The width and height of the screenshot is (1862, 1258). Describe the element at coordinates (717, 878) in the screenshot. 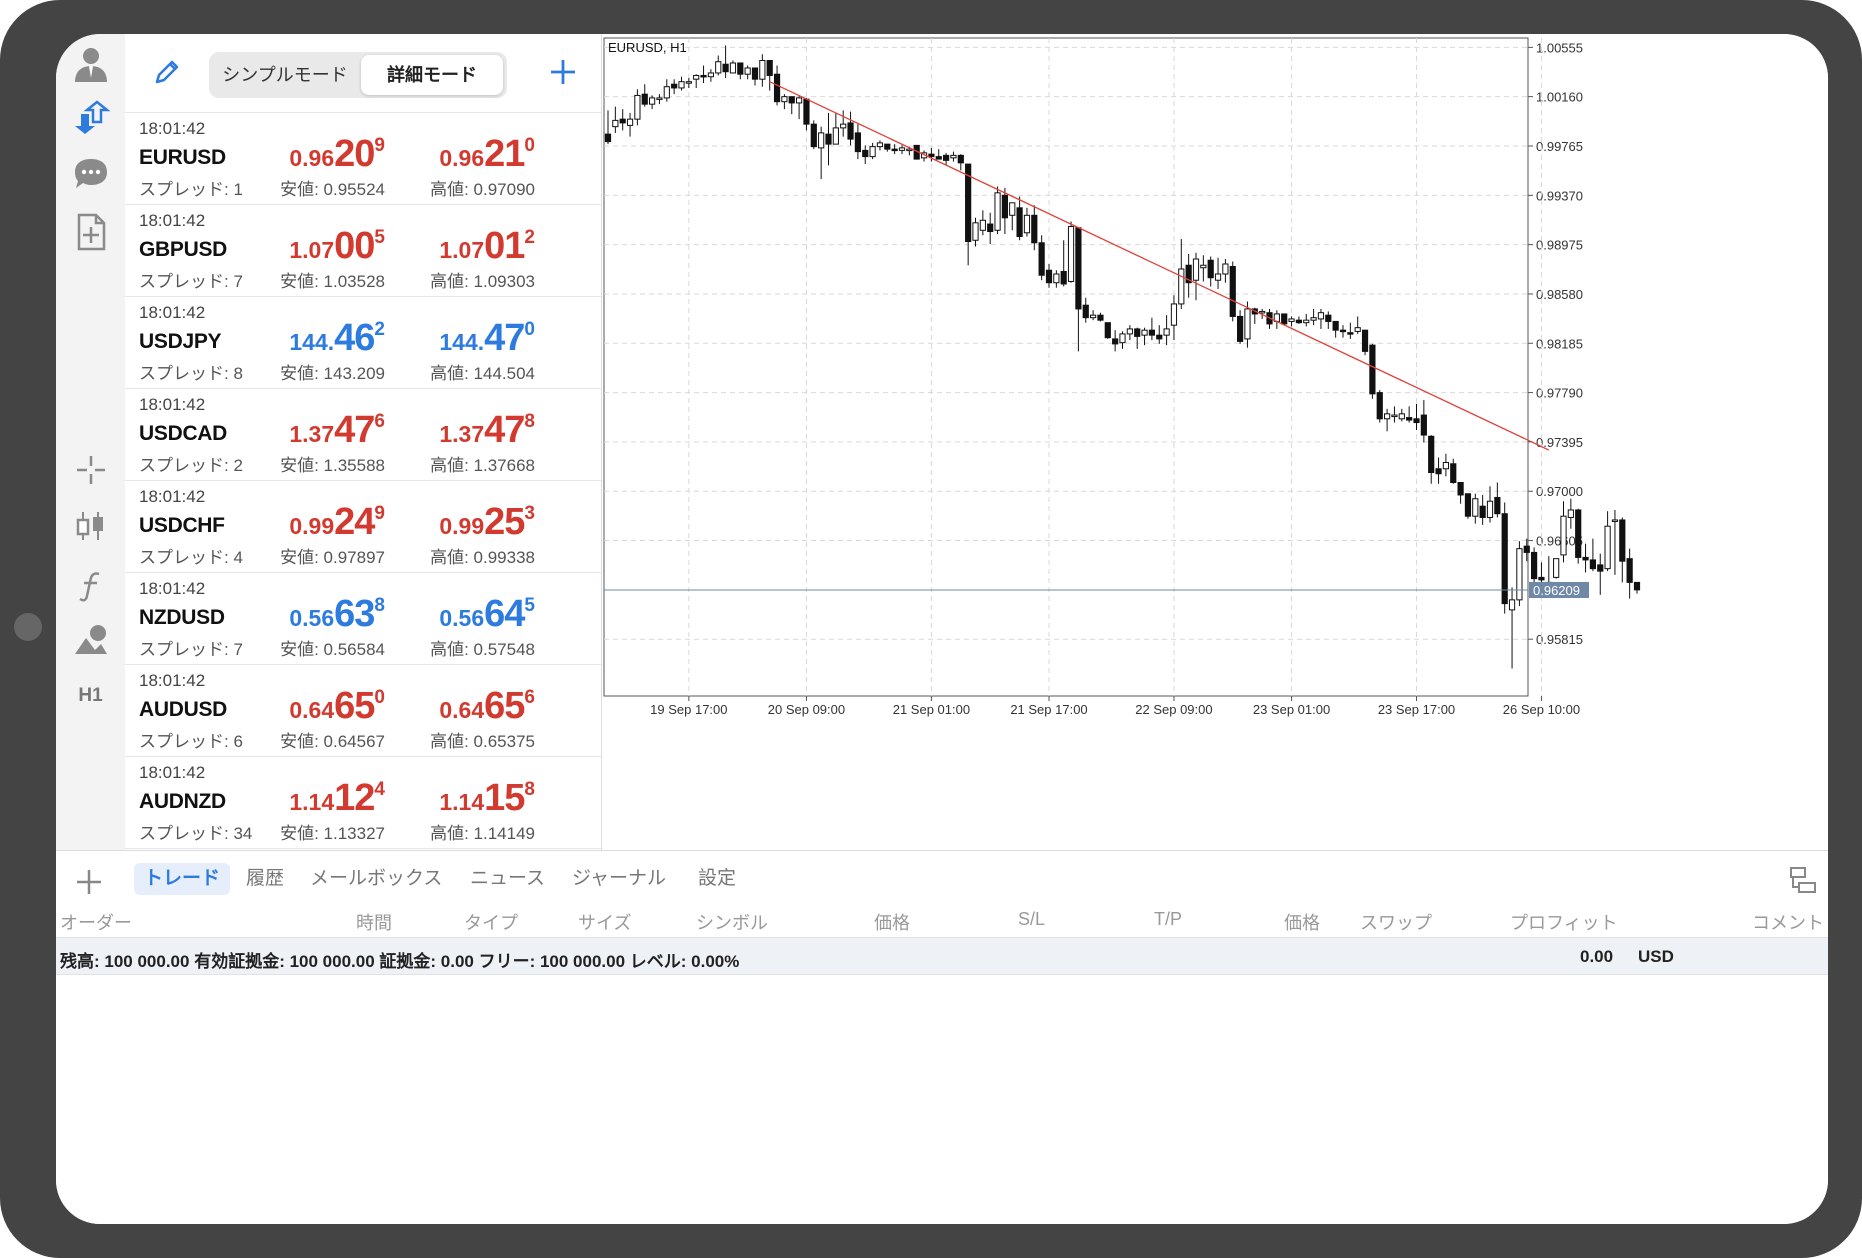

I see `tab-settings: 設定` at that location.